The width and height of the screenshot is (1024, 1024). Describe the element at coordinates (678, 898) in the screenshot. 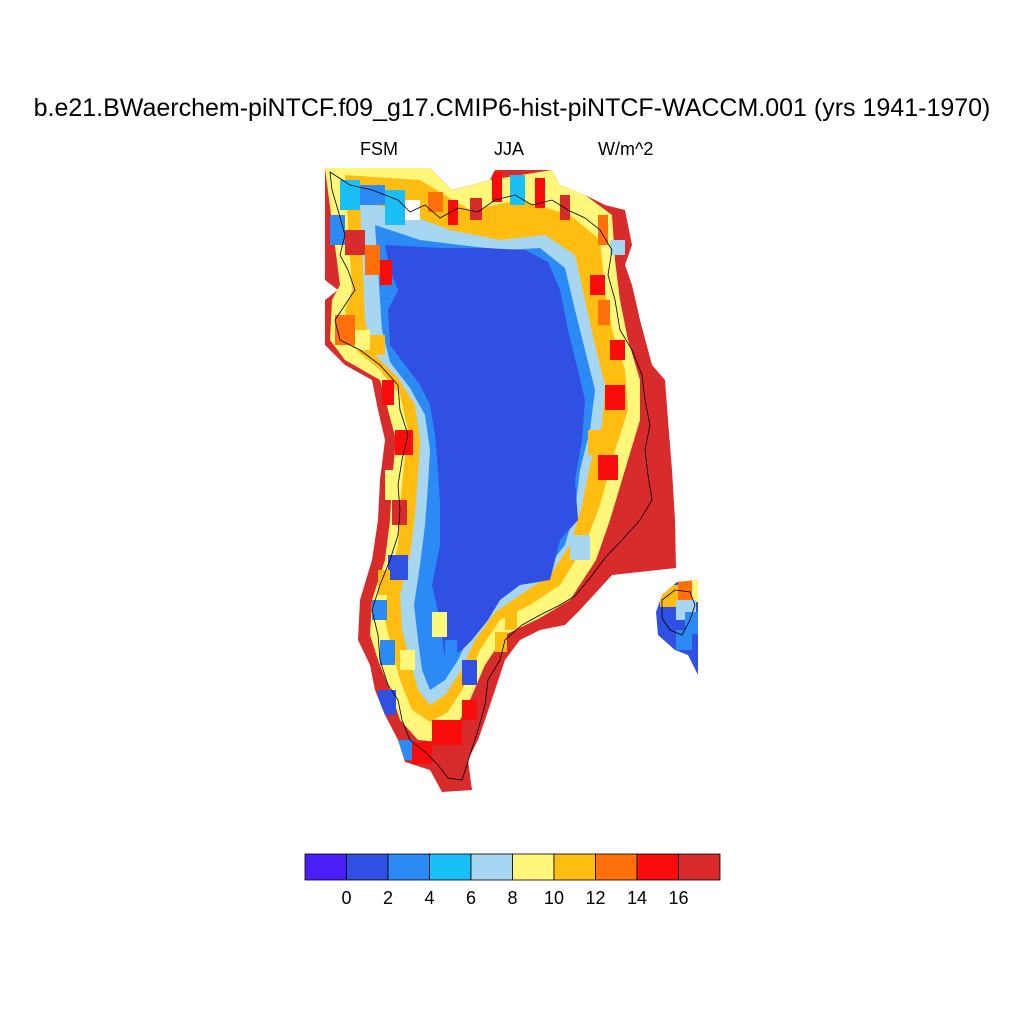

I see `colorbar-tick-label: 16` at that location.